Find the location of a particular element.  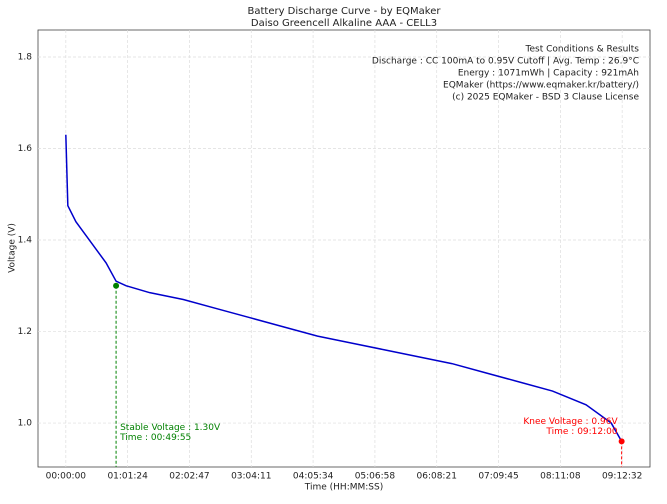

annotation-label: Time : 09:12:00 is located at coordinates (581, 432).